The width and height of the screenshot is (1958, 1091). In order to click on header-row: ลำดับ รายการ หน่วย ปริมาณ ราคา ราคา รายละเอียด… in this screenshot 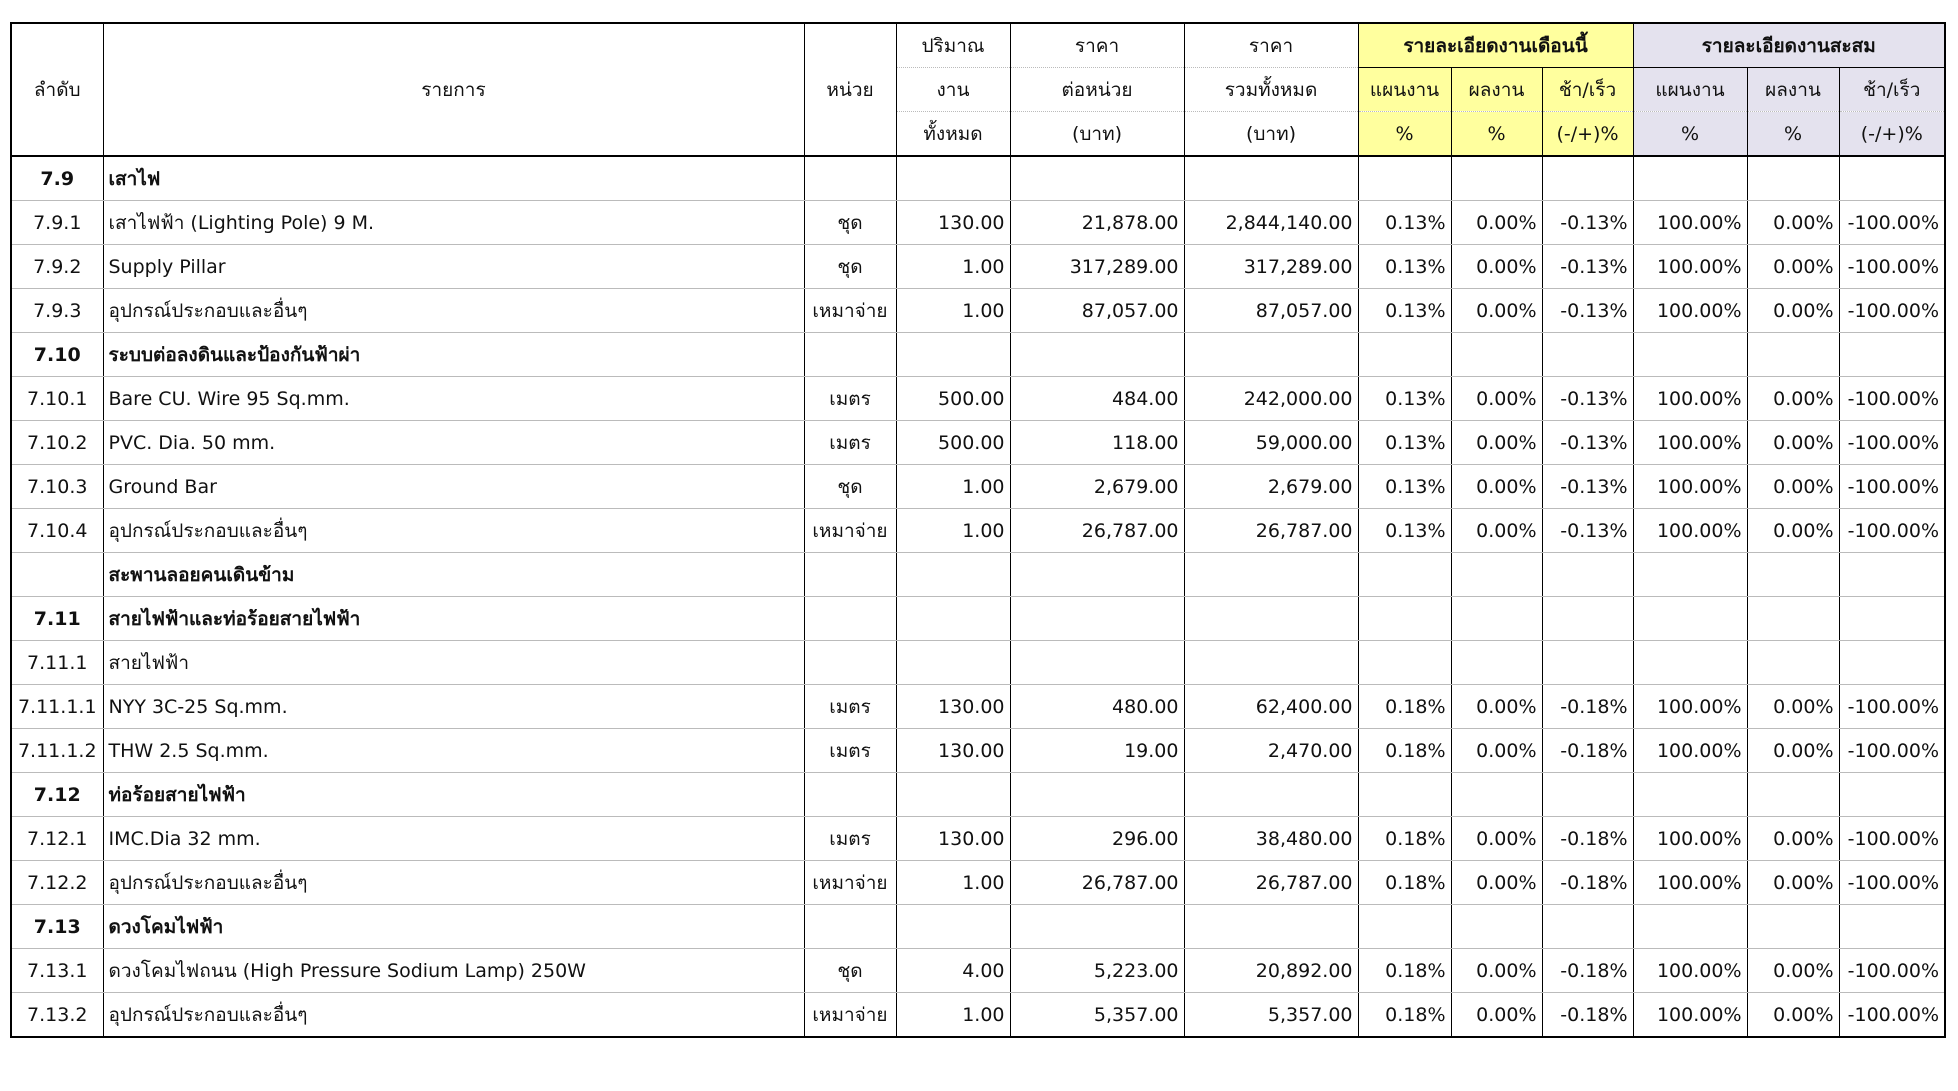, I will do `click(978, 89)`.